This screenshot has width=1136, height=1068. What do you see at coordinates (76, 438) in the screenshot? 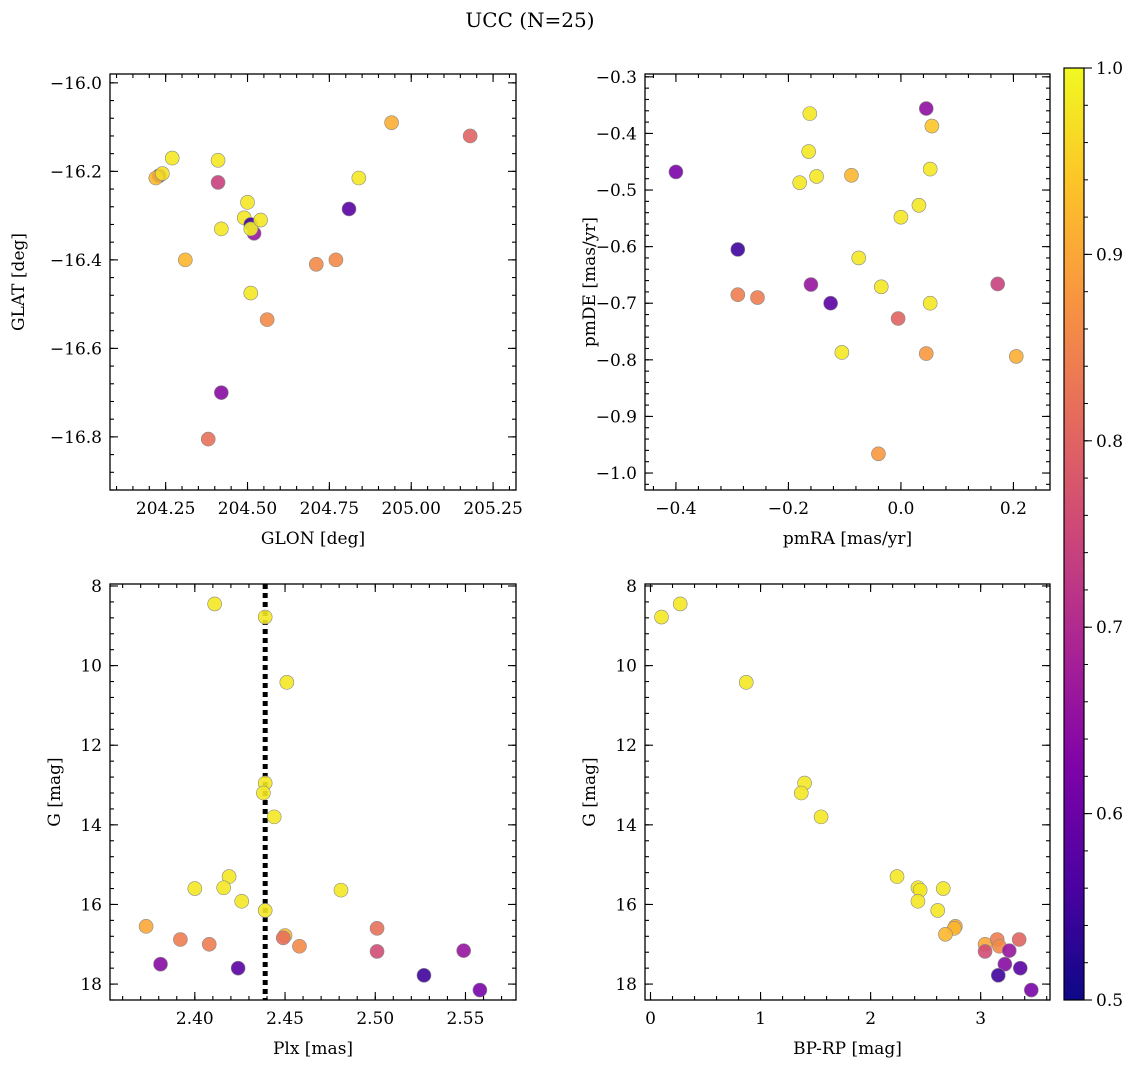
I see `y-tick-label: −16.8` at bounding box center [76, 438].